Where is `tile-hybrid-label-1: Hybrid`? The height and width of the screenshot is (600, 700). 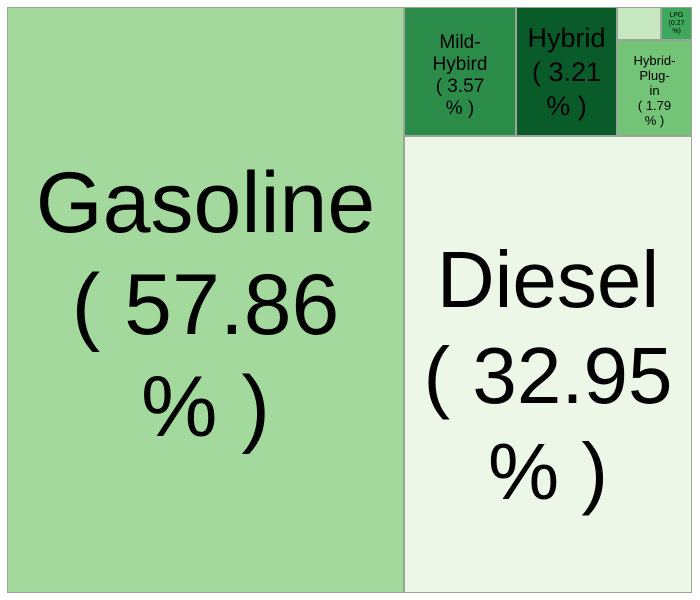 tile-hybrid-label-1: Hybrid is located at coordinates (566, 37).